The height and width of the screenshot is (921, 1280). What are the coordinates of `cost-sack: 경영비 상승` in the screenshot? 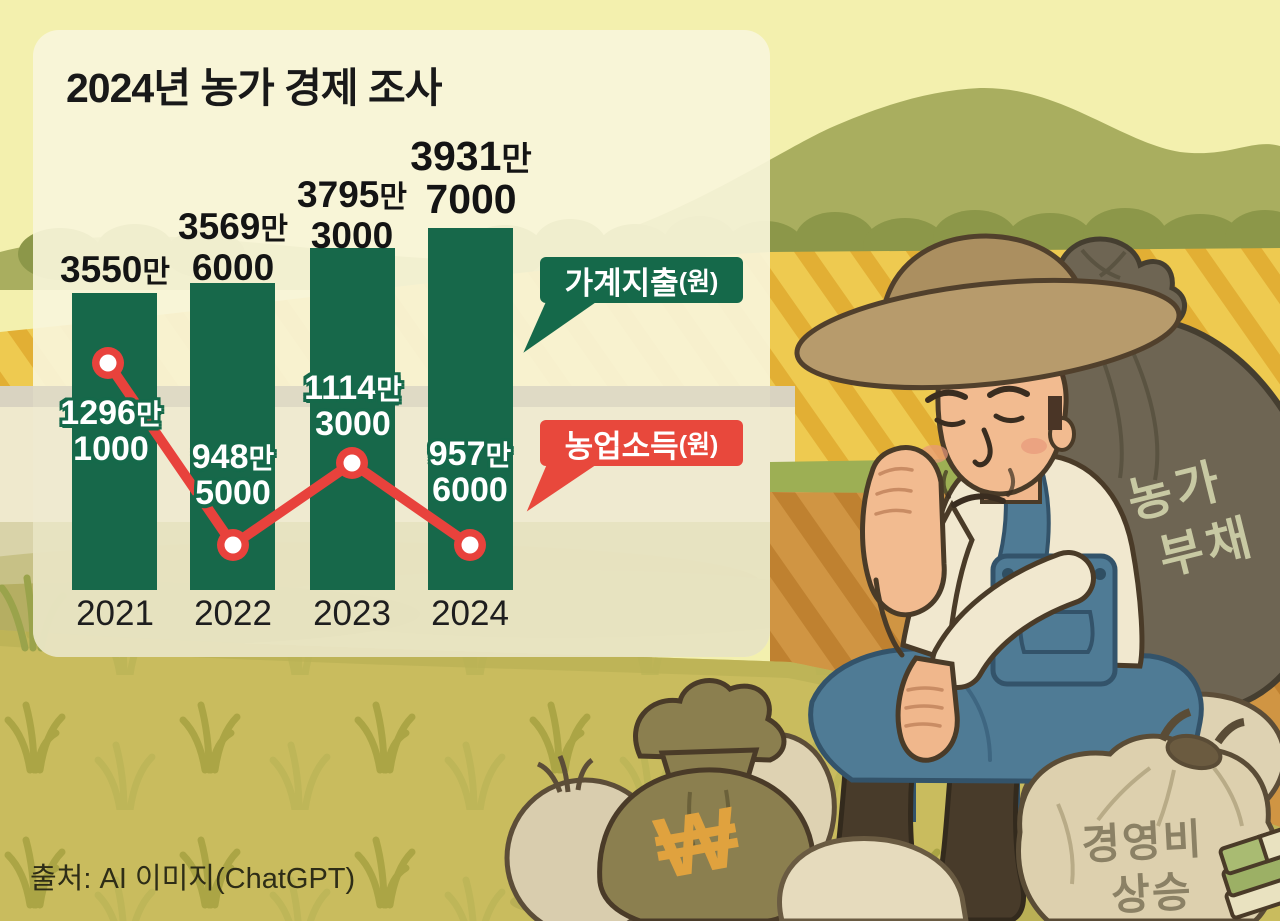 It's located at (1148, 814).